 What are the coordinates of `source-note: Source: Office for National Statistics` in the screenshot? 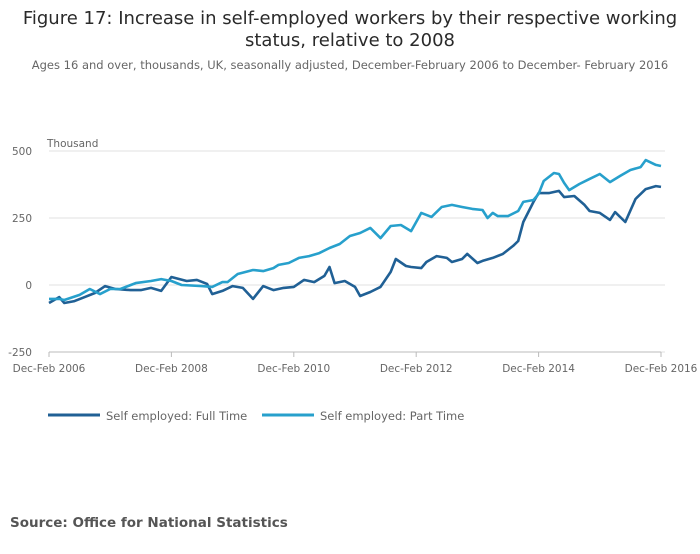 It's located at (149, 523).